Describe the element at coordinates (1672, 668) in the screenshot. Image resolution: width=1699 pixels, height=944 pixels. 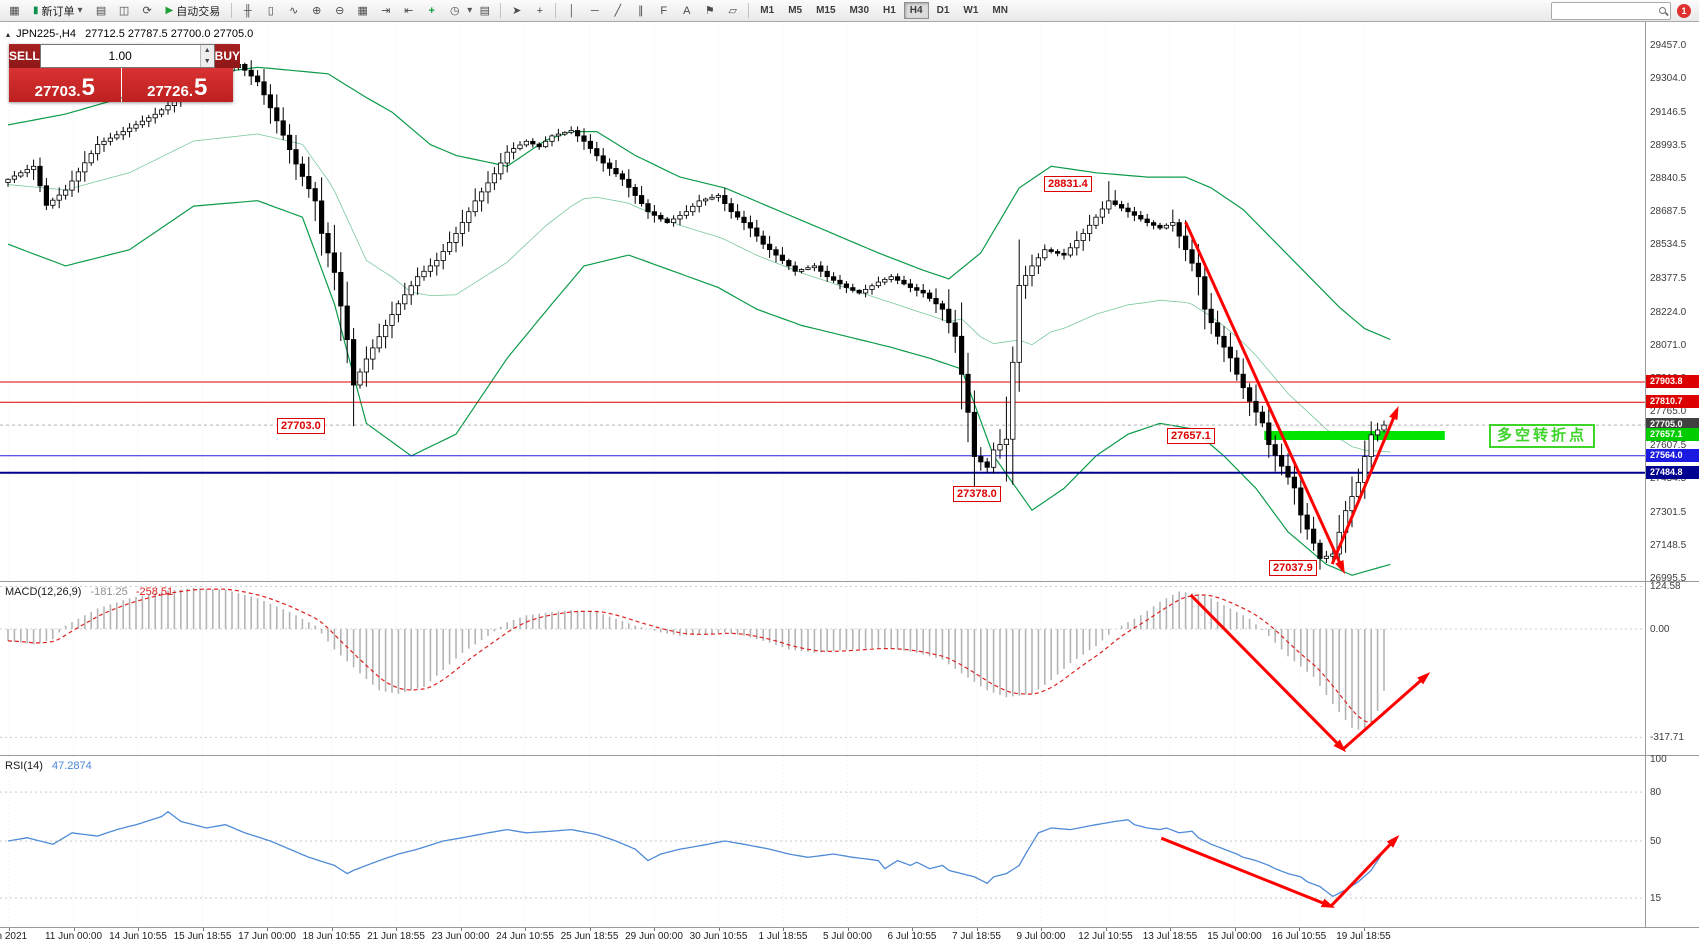
I see `macd-axis: 124.58 0.00 -317.71` at that location.